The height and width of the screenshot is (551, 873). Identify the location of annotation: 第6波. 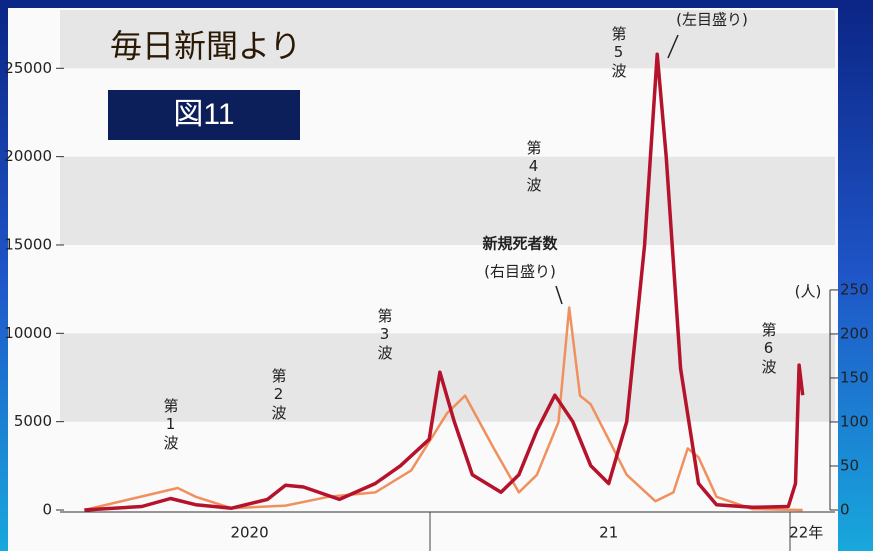
(769, 348).